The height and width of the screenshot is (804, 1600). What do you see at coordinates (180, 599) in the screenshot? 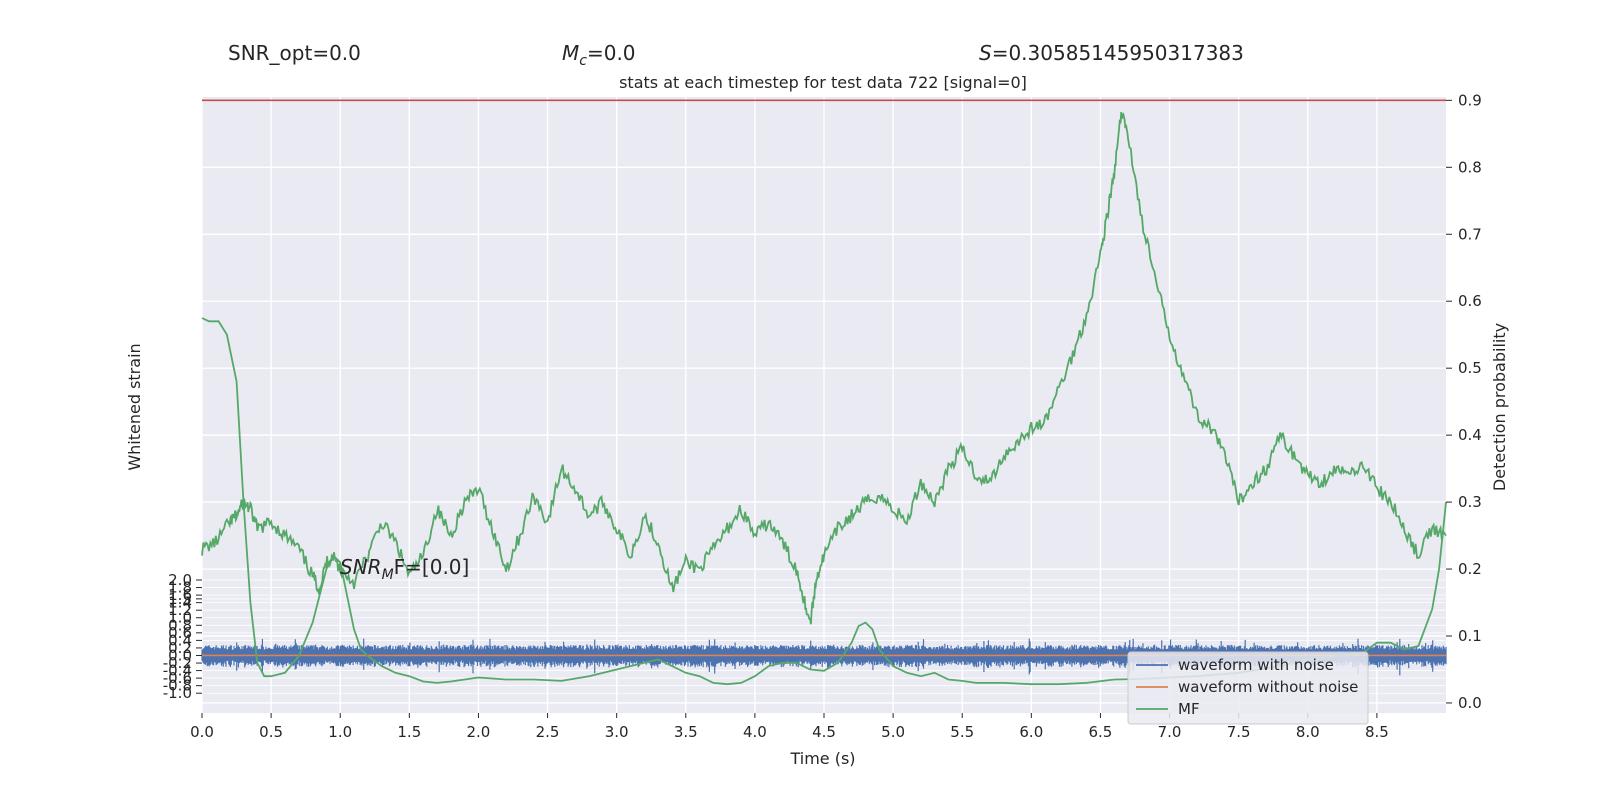
I see `left-y-tick-label: 1.5` at bounding box center [180, 599].